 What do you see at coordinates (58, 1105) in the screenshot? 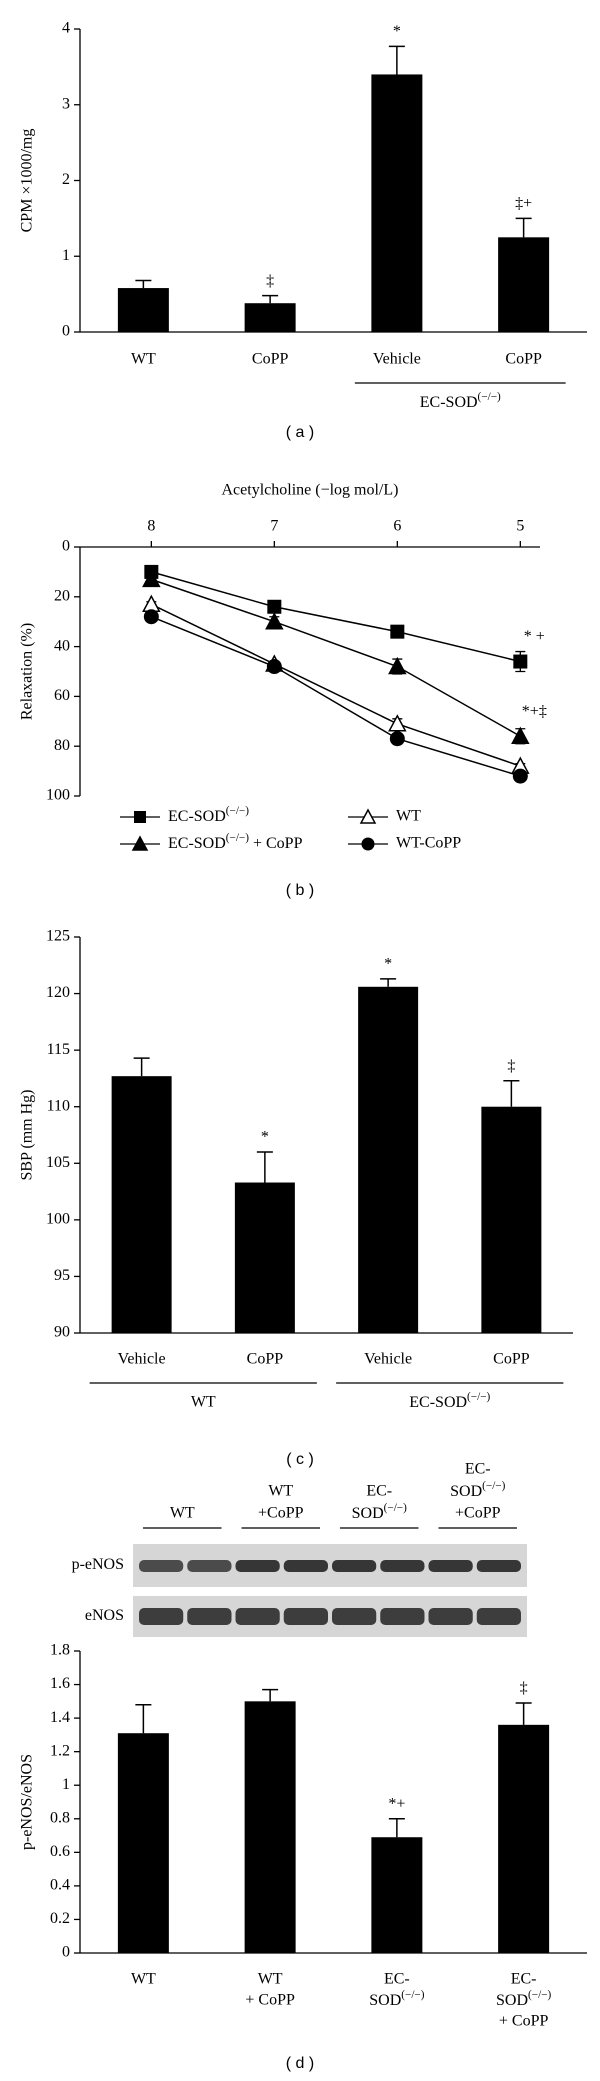
I see `y-tick-label: 110` at bounding box center [58, 1105].